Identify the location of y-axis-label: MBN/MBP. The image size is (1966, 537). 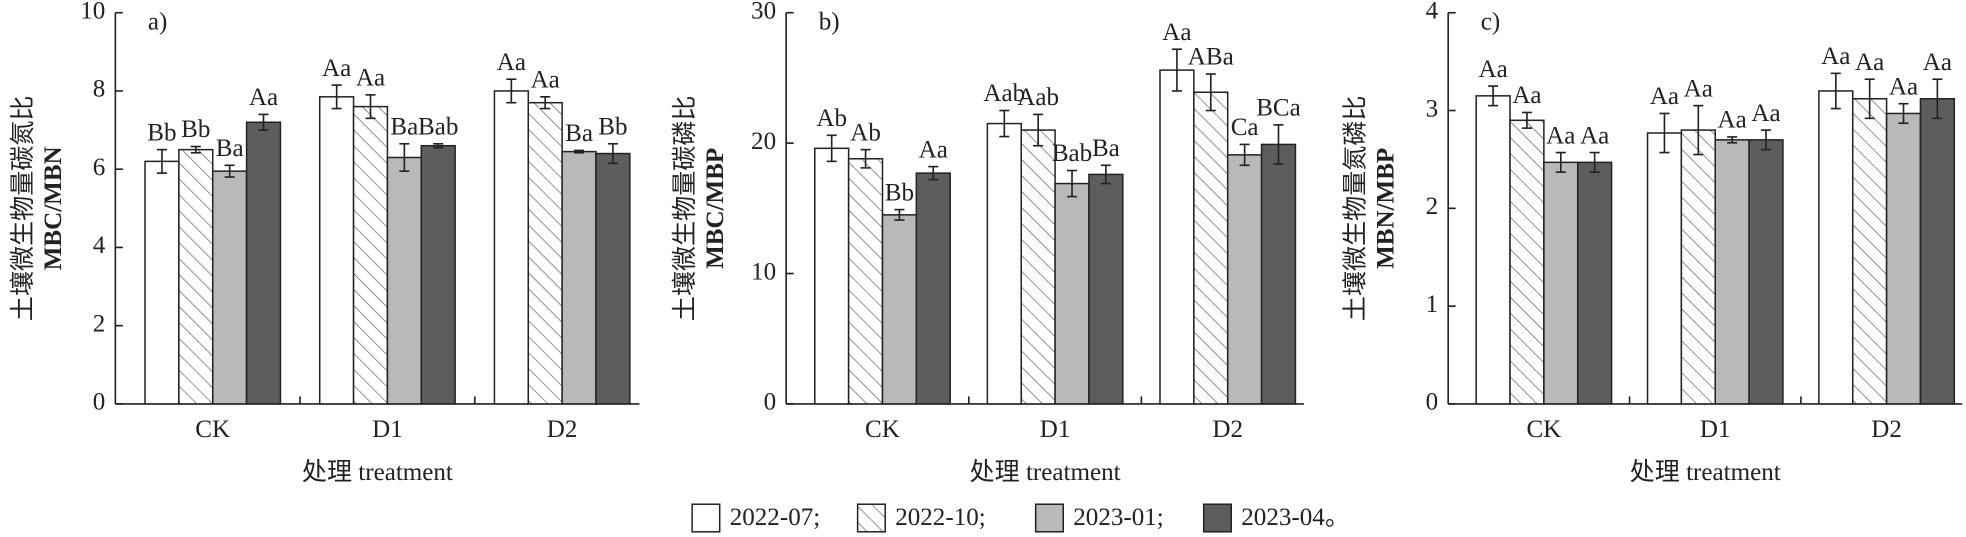
(1386, 208).